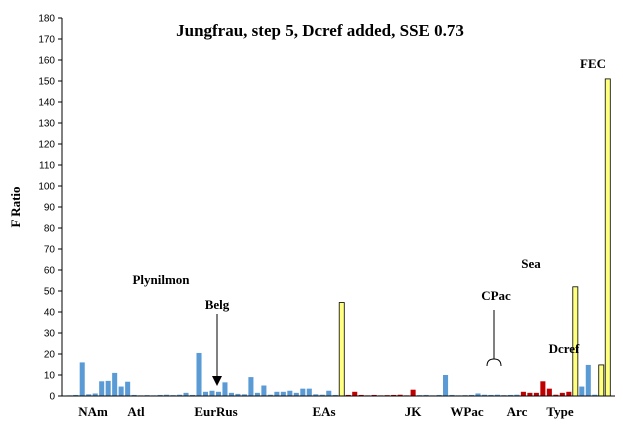 This screenshot has width=623, height=430. Describe the element at coordinates (559, 411) in the screenshot. I see `group-label-type: Type` at that location.